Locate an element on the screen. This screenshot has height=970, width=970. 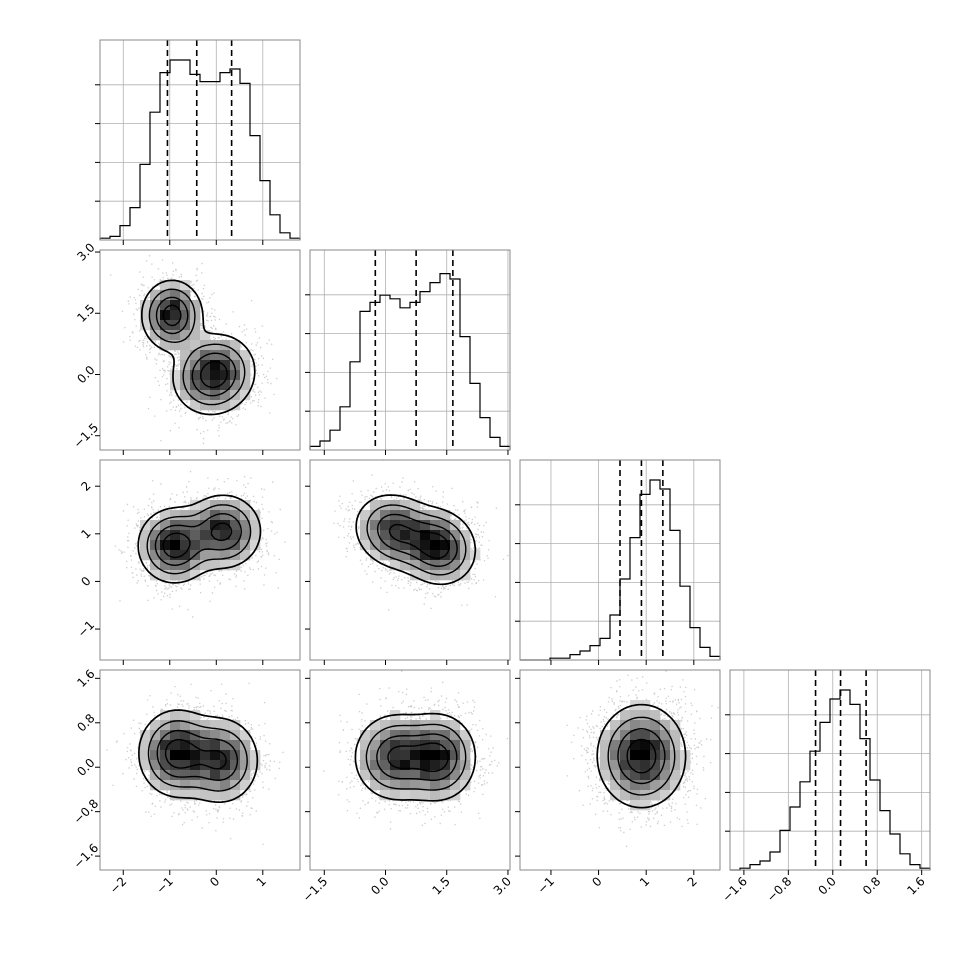
x-tick-label: −1.6 is located at coordinates (735, 889).